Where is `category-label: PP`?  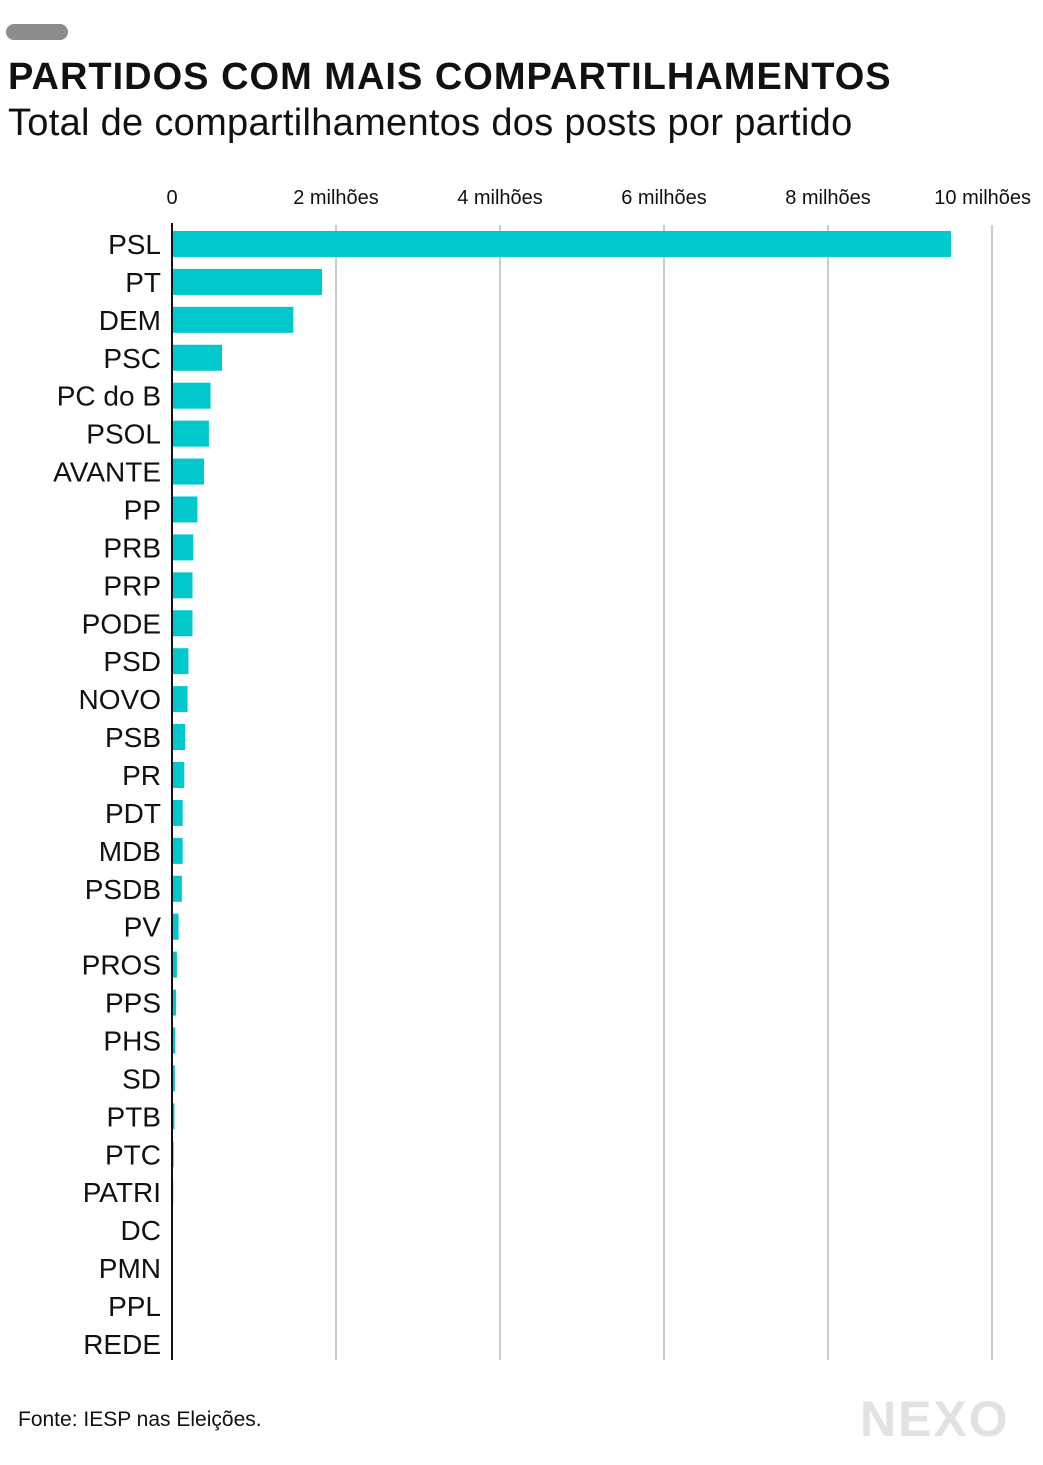 category-label: PP is located at coordinates (142, 509).